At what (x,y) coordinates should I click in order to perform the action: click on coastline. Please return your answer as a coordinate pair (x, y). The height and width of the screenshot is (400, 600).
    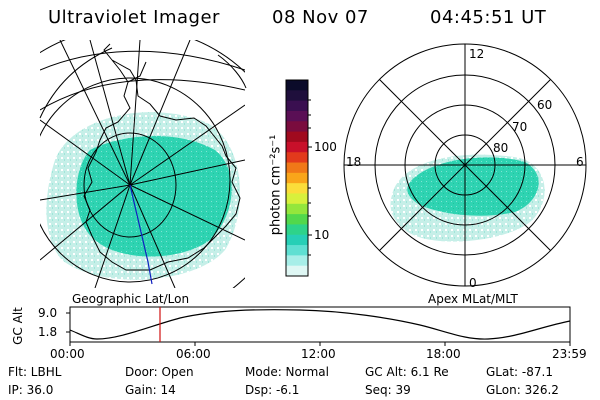
    Looking at the image, I should click on (162, 165).